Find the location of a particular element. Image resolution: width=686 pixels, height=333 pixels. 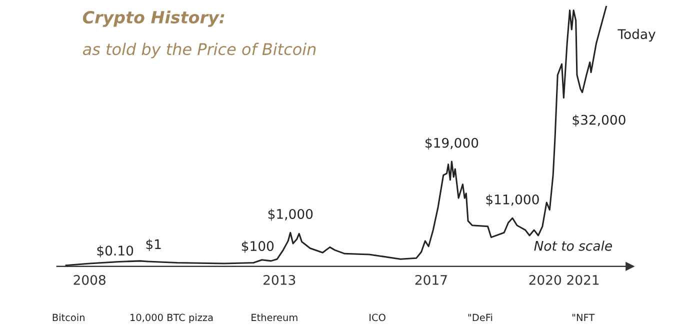

annotation: $32,000 is located at coordinates (599, 120).